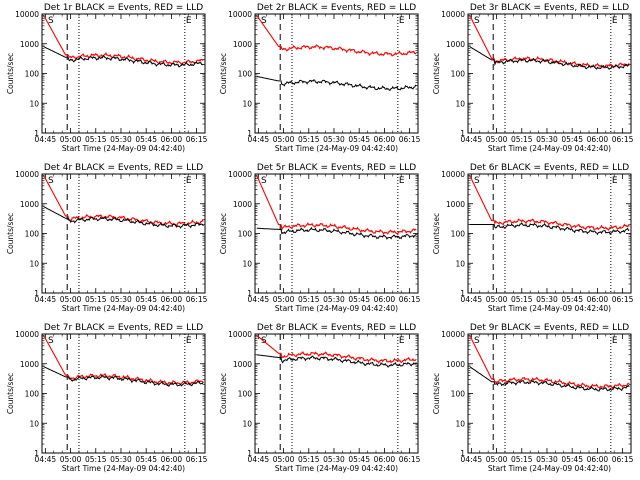 The image size is (640, 480). What do you see at coordinates (549, 328) in the screenshot?
I see `panel-title: Det 9r BLACK = Events, RED = LLD` at bounding box center [549, 328].